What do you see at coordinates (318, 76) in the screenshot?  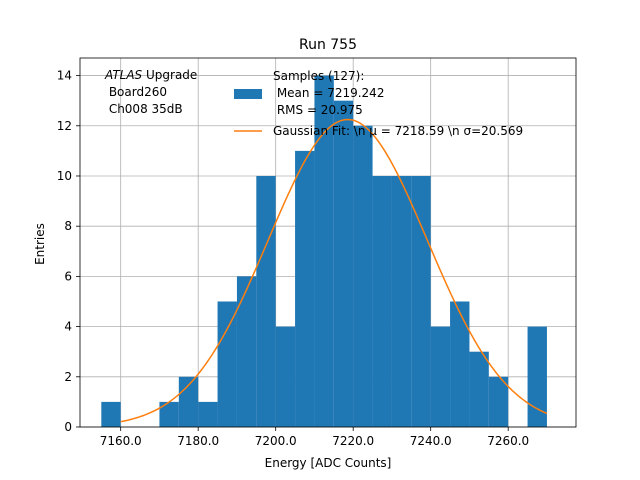 I see `legend-samples-count: Samples (127):` at bounding box center [318, 76].